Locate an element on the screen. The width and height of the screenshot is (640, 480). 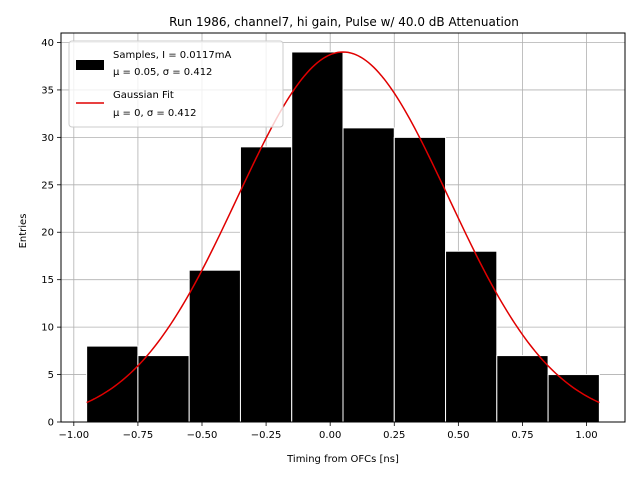
x-tick-label: 0.75 is located at coordinates (522, 435).